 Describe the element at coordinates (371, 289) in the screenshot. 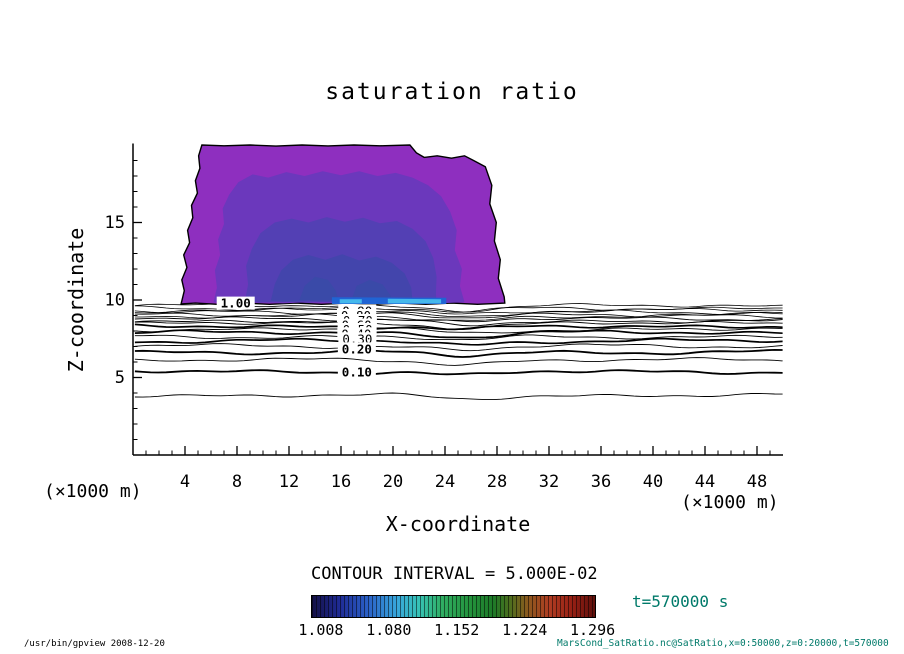

I see `fill-blob-b` at that location.